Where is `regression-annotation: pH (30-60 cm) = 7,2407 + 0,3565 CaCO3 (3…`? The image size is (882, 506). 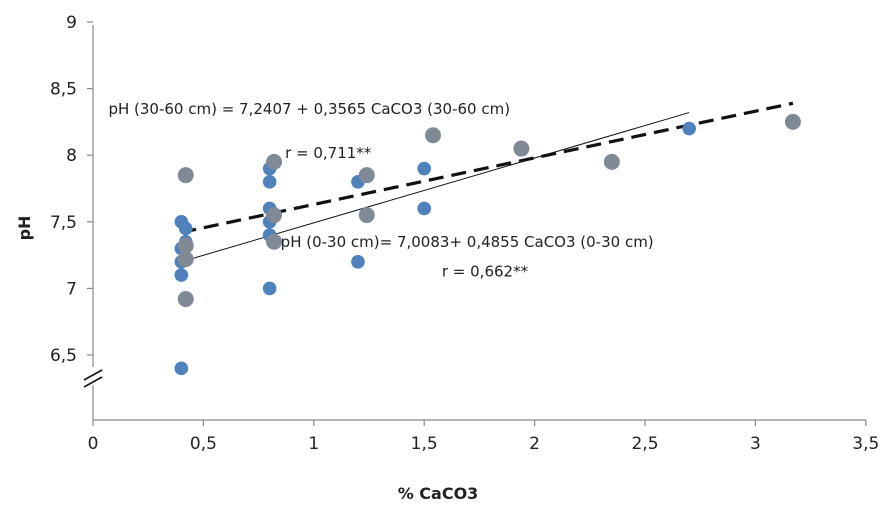
regression-annotation: pH (30-60 cm) = 7,2407 + 0,3565 CaCO3 (3… is located at coordinates (309, 109).